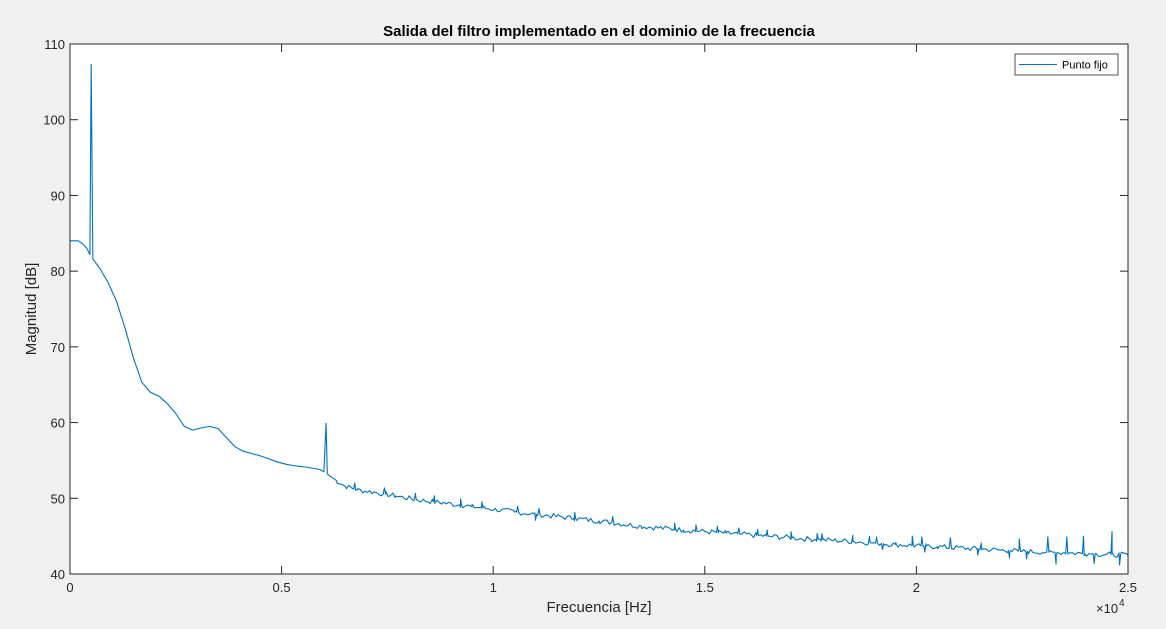 The width and height of the screenshot is (1166, 629). Describe the element at coordinates (1107, 608) in the screenshot. I see `x-exponent-base: ×10` at that location.